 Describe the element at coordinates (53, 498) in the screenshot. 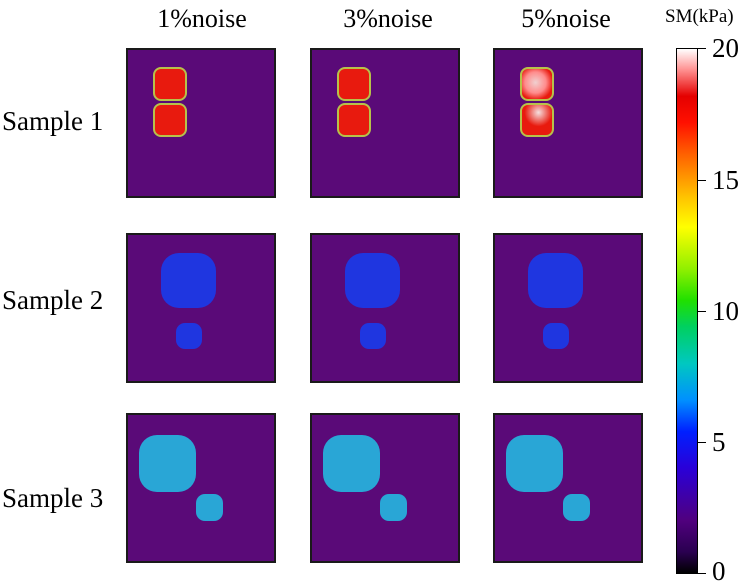

I see `row-label-sample-3: Sample 3` at that location.